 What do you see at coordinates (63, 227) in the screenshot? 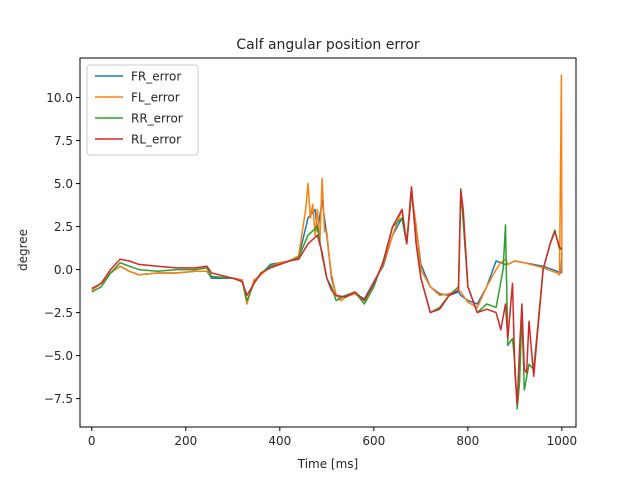
I see `y-tick-label: 2.5` at bounding box center [63, 227].